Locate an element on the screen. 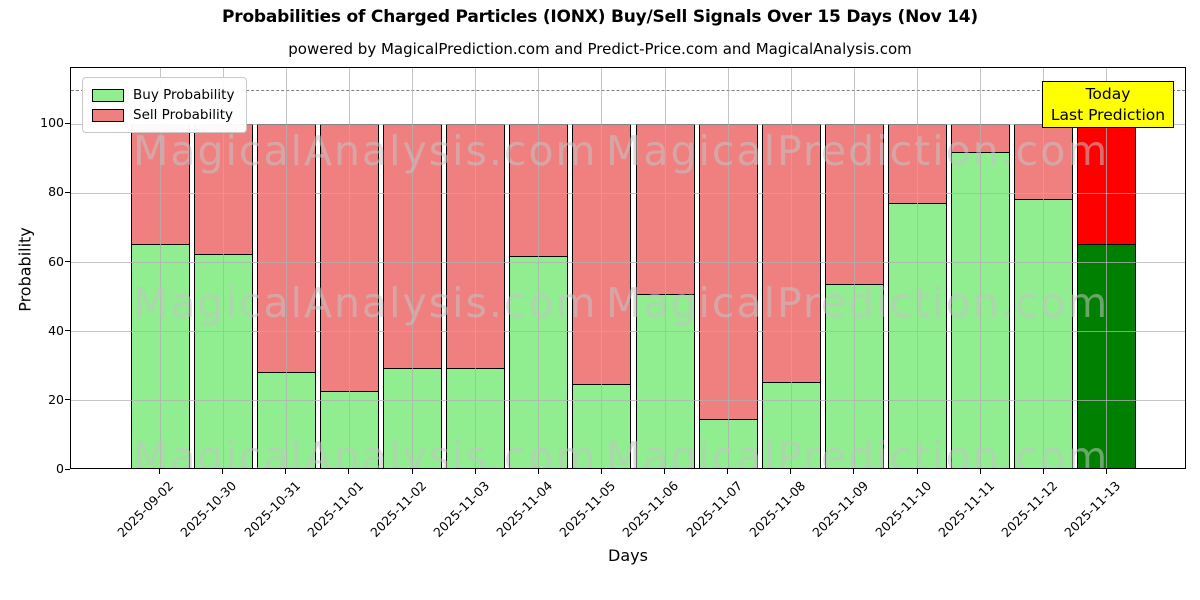 The height and width of the screenshot is (600, 1200). today-annotation: Today Last Prediction is located at coordinates (1108, 104).